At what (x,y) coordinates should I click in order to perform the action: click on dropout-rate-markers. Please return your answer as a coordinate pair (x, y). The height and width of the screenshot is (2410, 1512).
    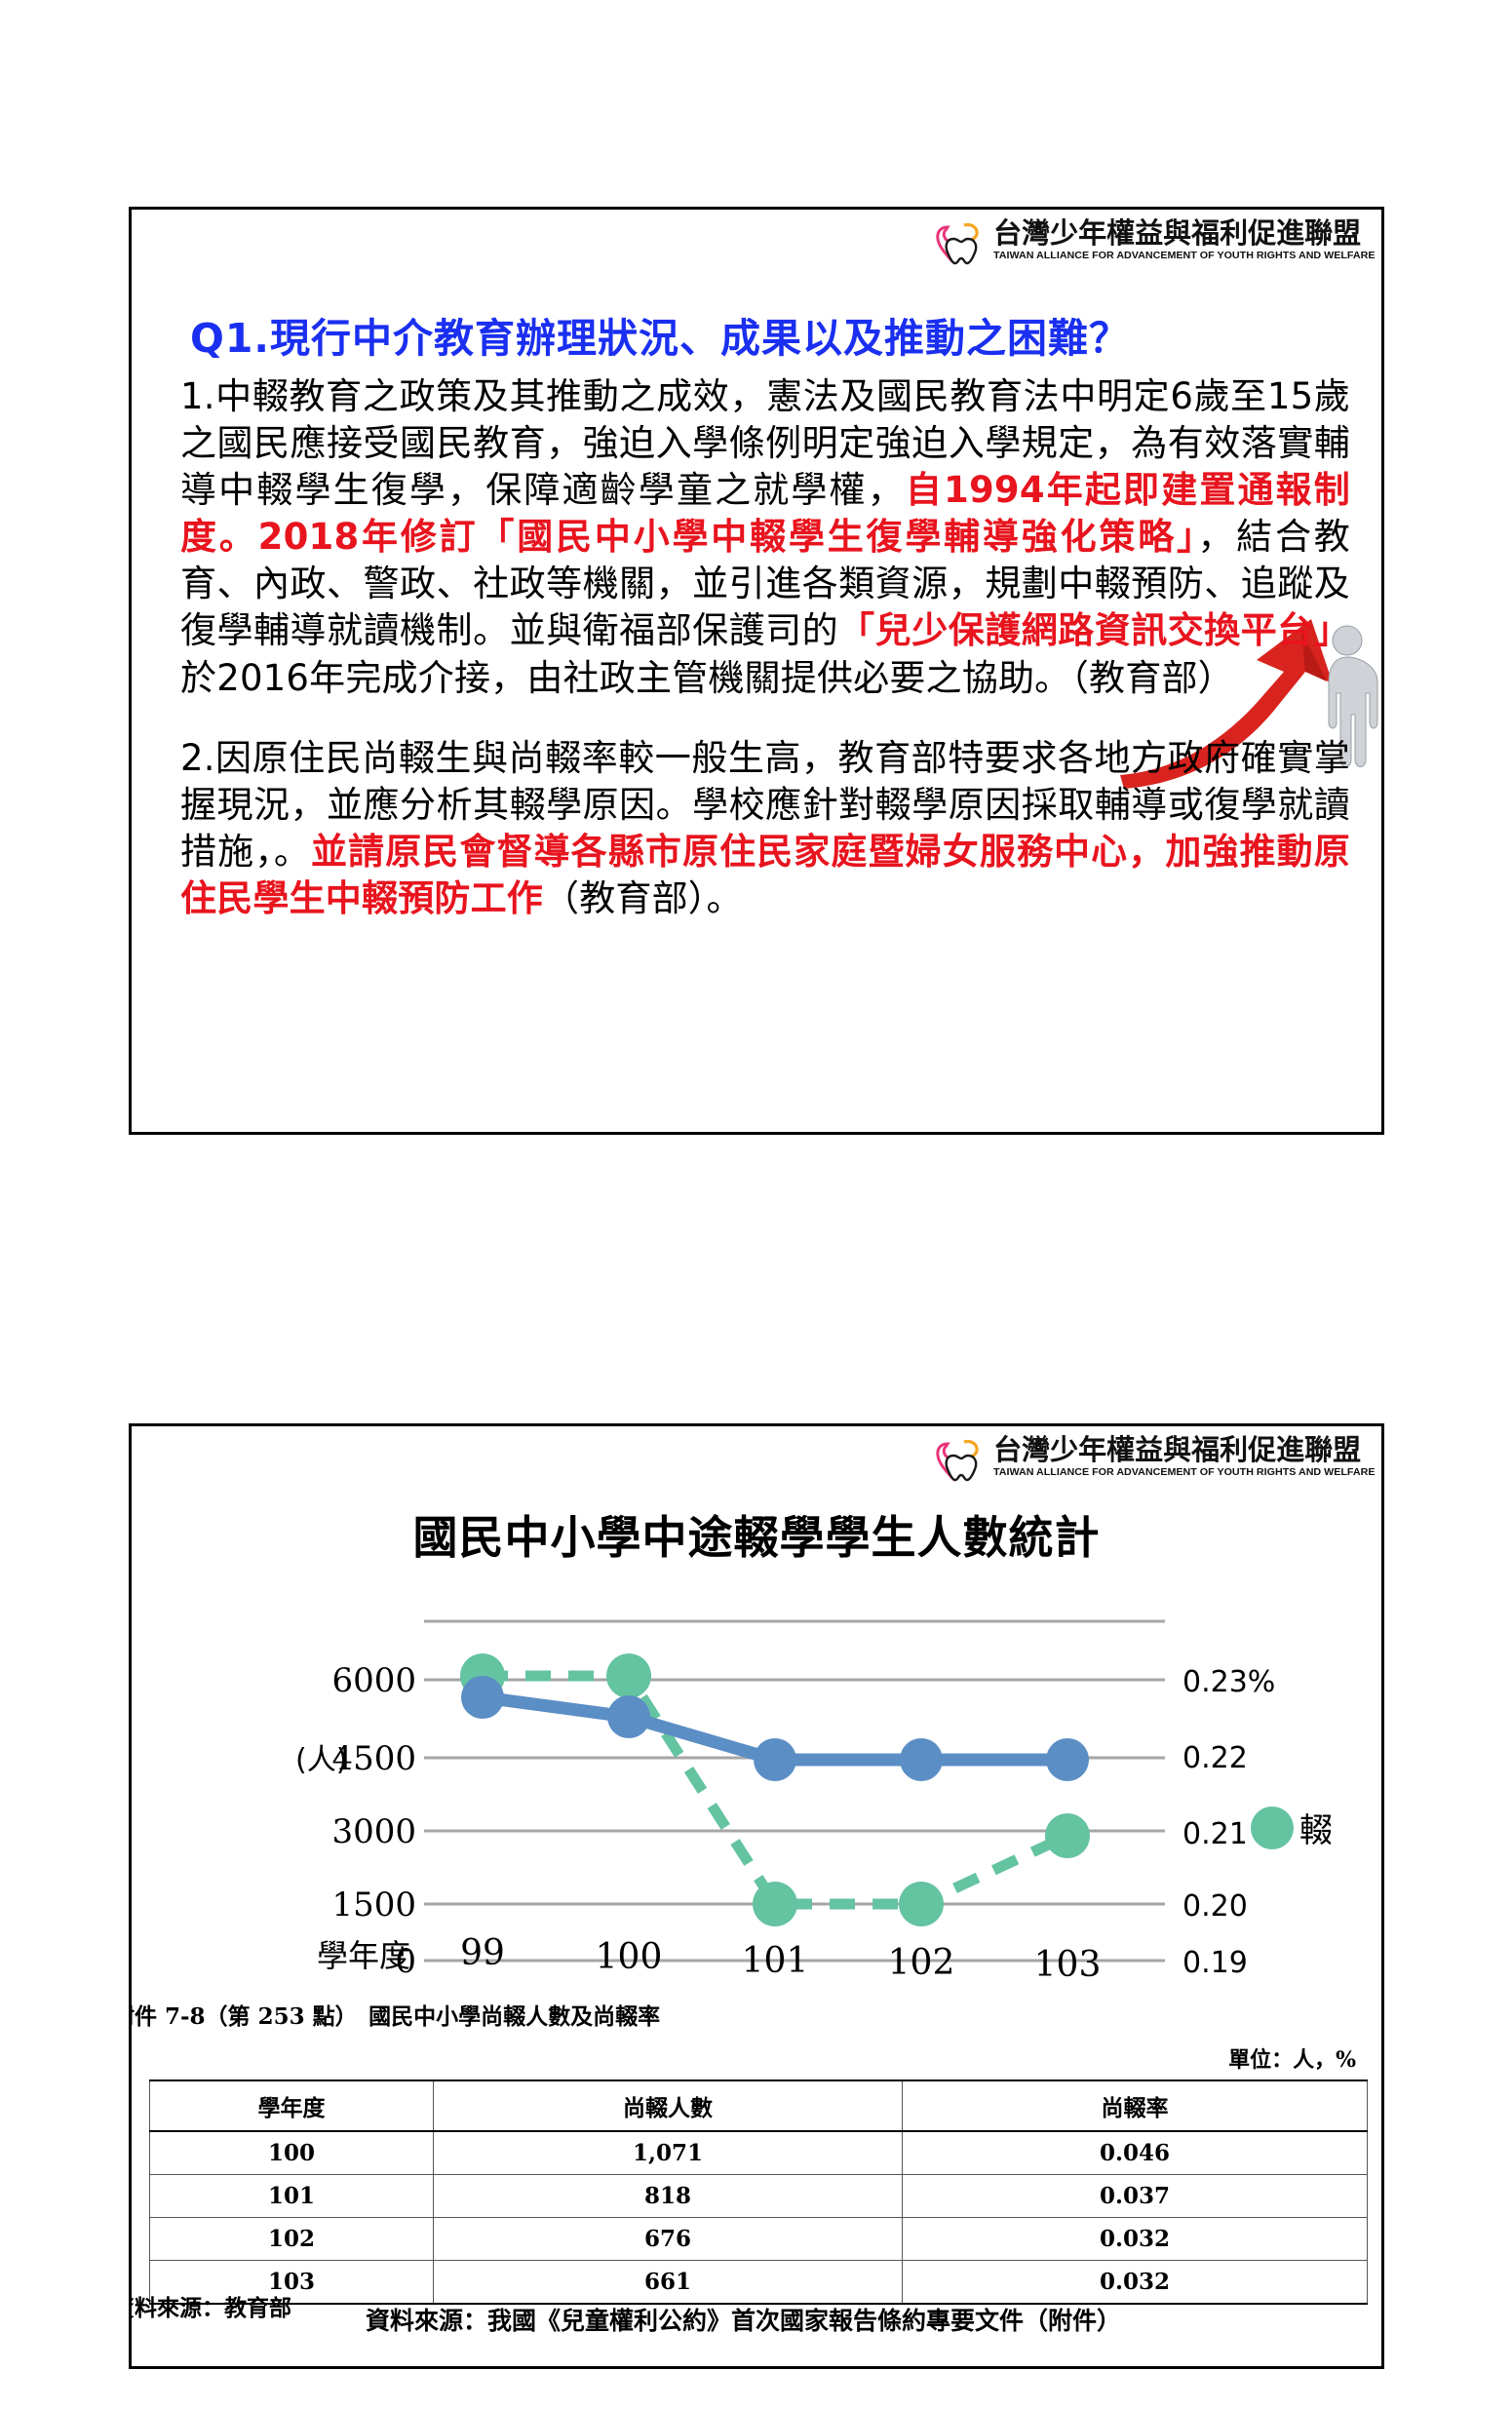
    Looking at the image, I should click on (775, 1789).